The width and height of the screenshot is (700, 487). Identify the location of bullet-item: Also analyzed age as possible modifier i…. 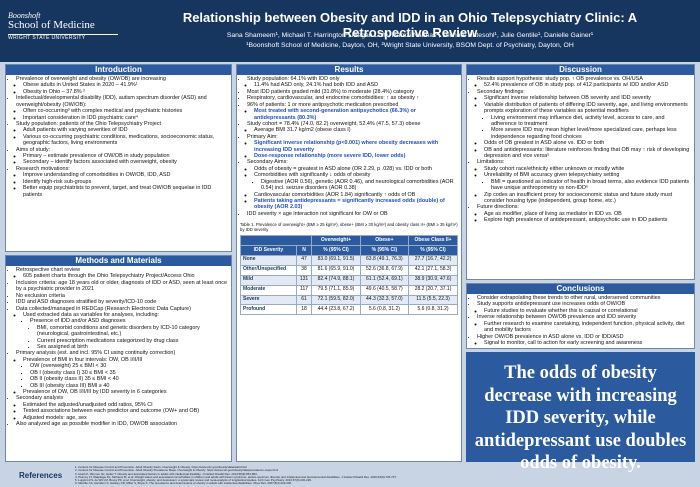
(122, 424).